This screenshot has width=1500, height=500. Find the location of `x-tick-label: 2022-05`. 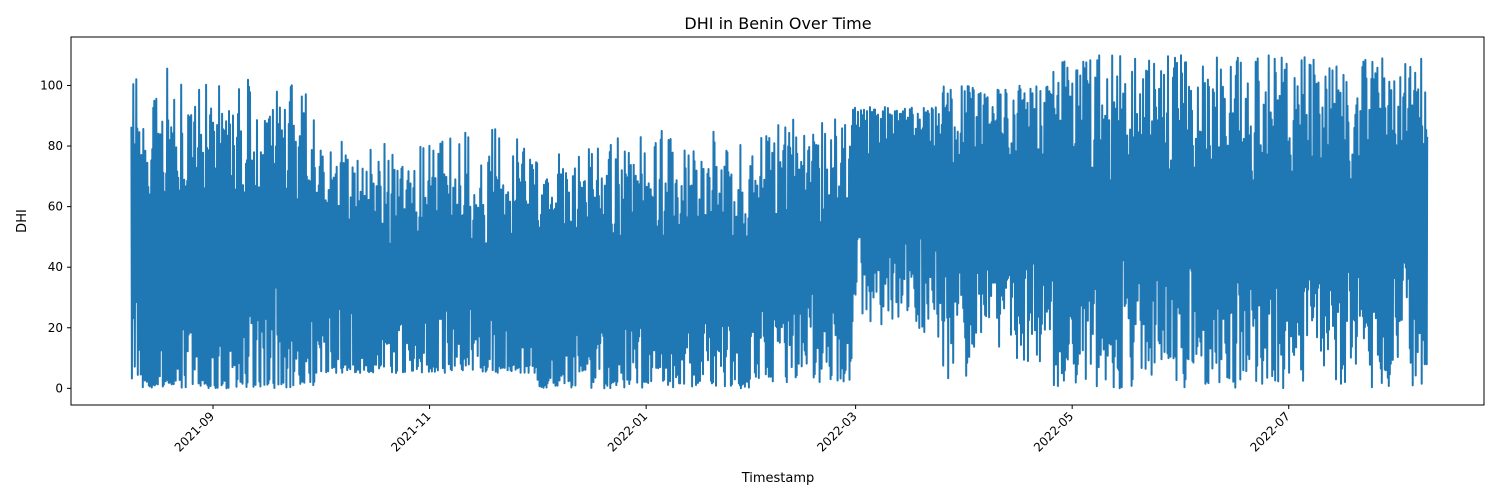

x-tick-label: 2022-05 is located at coordinates (1053, 431).